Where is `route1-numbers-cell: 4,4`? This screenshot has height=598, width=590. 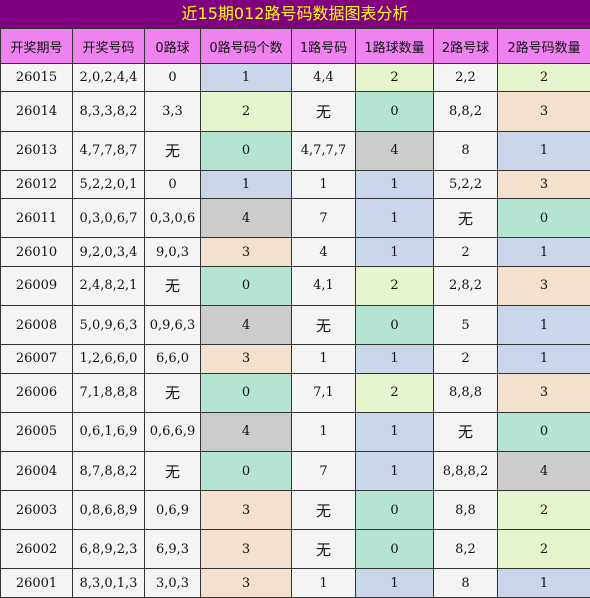 route1-numbers-cell: 4,4 is located at coordinates (323, 77).